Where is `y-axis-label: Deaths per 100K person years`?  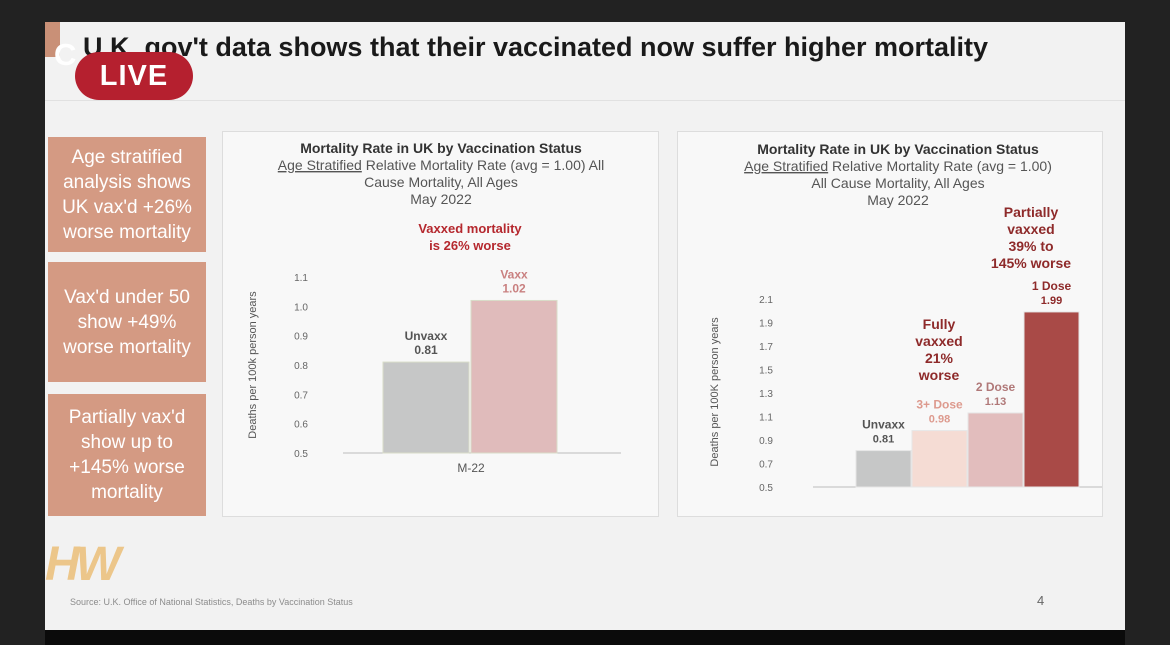
y-axis-label: Deaths per 100K person years is located at coordinates (715, 392).